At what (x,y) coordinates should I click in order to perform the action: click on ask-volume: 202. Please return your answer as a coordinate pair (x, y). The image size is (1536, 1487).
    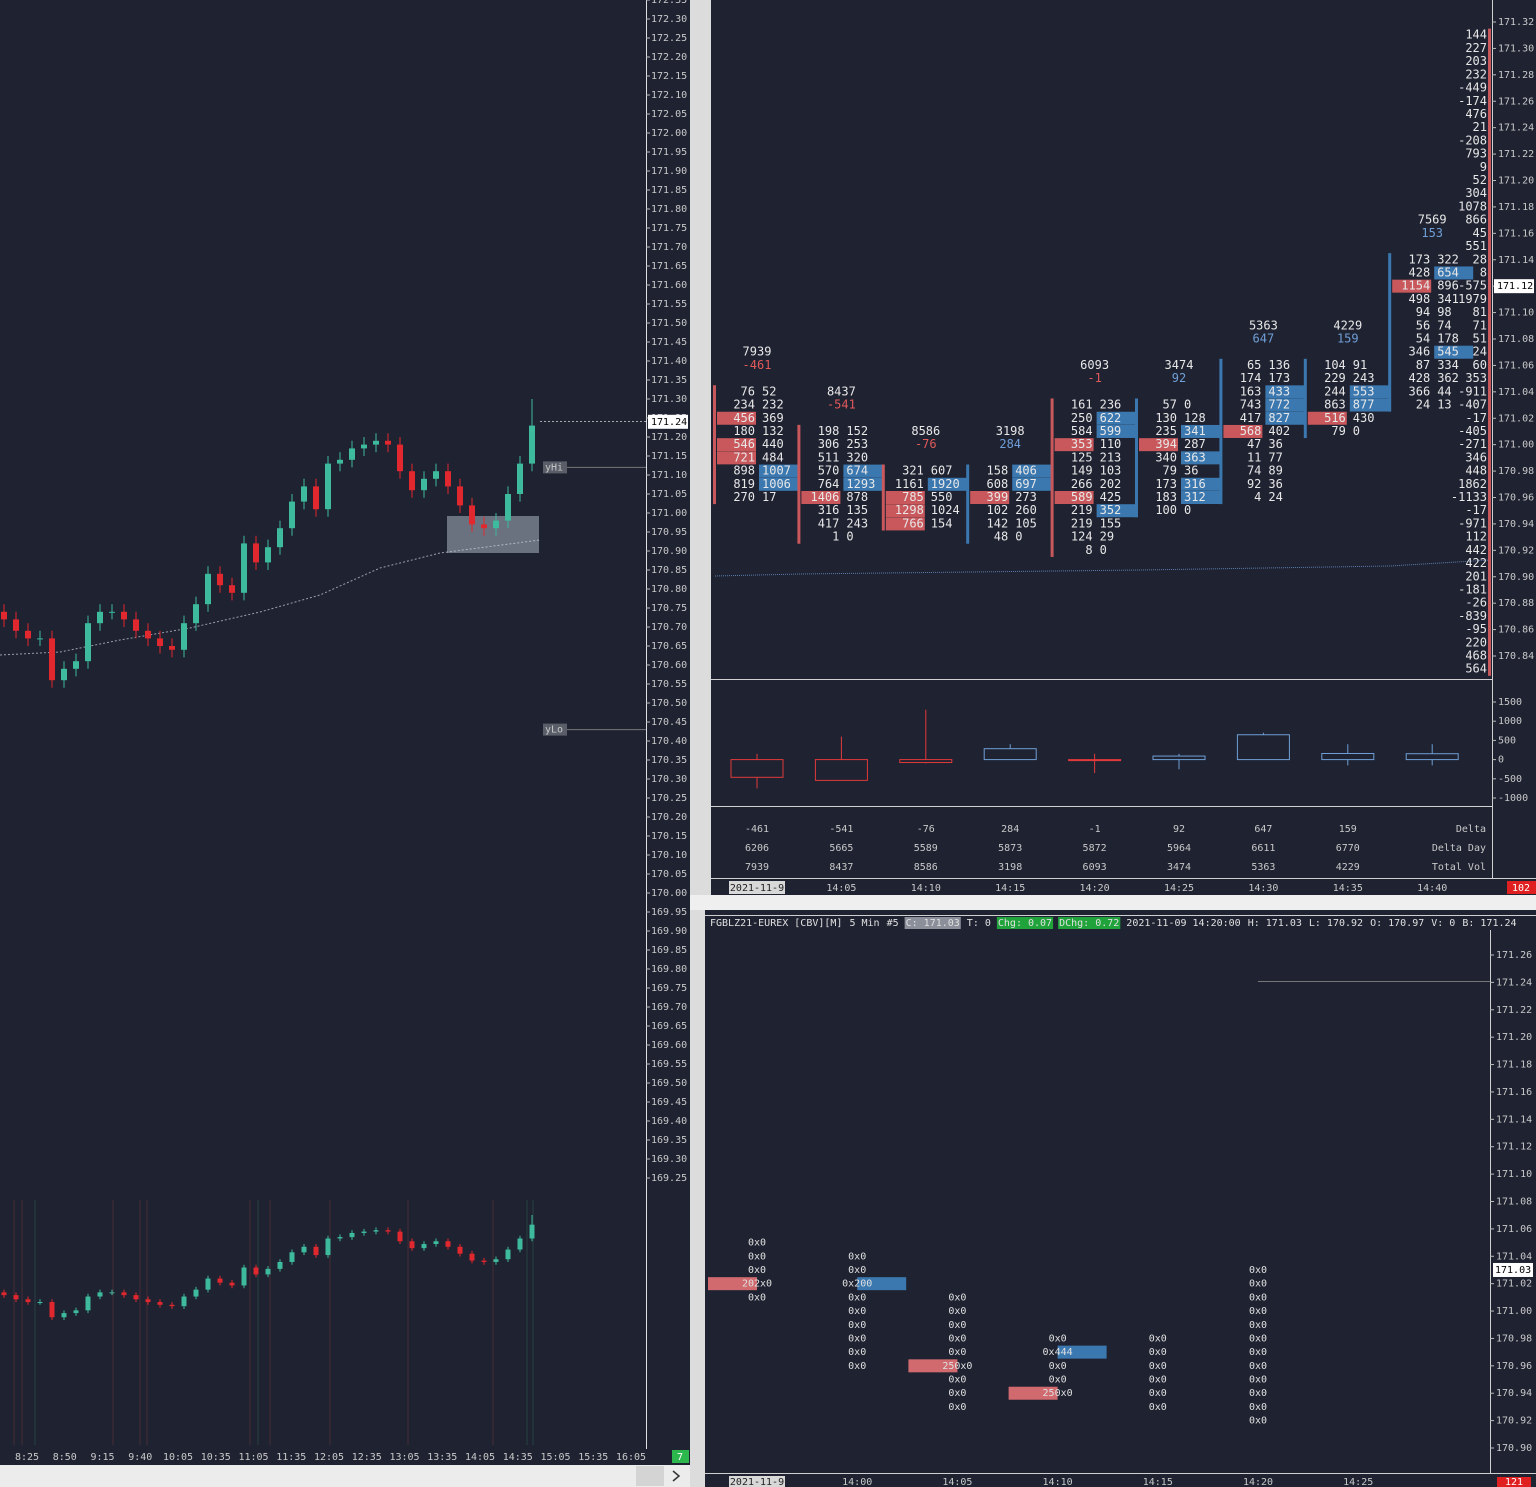
    Looking at the image, I should click on (1111, 484).